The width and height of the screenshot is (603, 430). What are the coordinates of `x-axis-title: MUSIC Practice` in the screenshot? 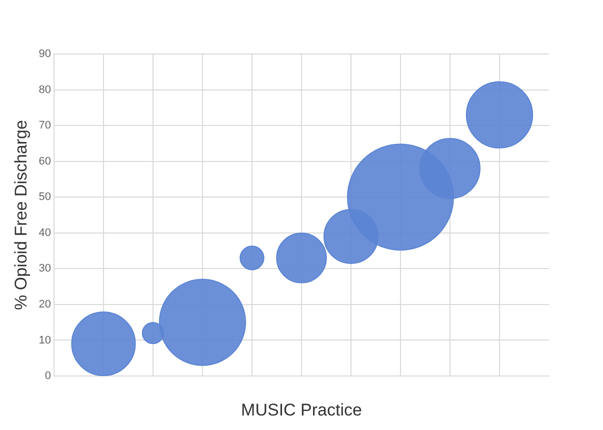 It's located at (301, 410).